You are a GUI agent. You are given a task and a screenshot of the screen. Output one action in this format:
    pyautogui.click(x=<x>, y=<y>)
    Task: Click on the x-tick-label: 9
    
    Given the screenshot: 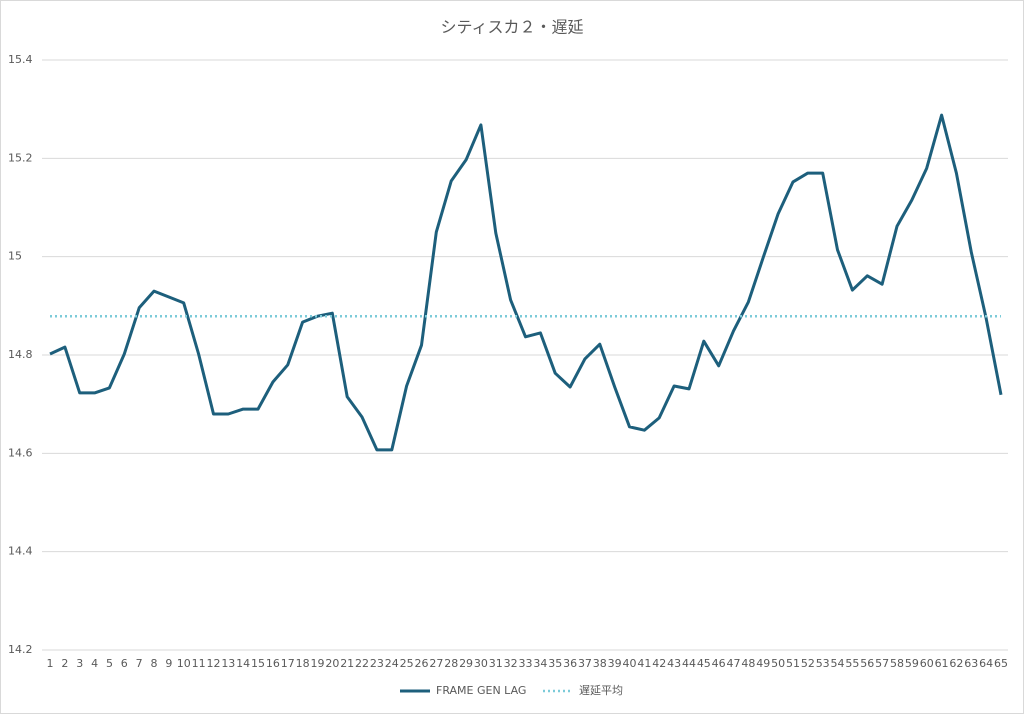 What is the action you would take?
    pyautogui.click(x=168, y=663)
    